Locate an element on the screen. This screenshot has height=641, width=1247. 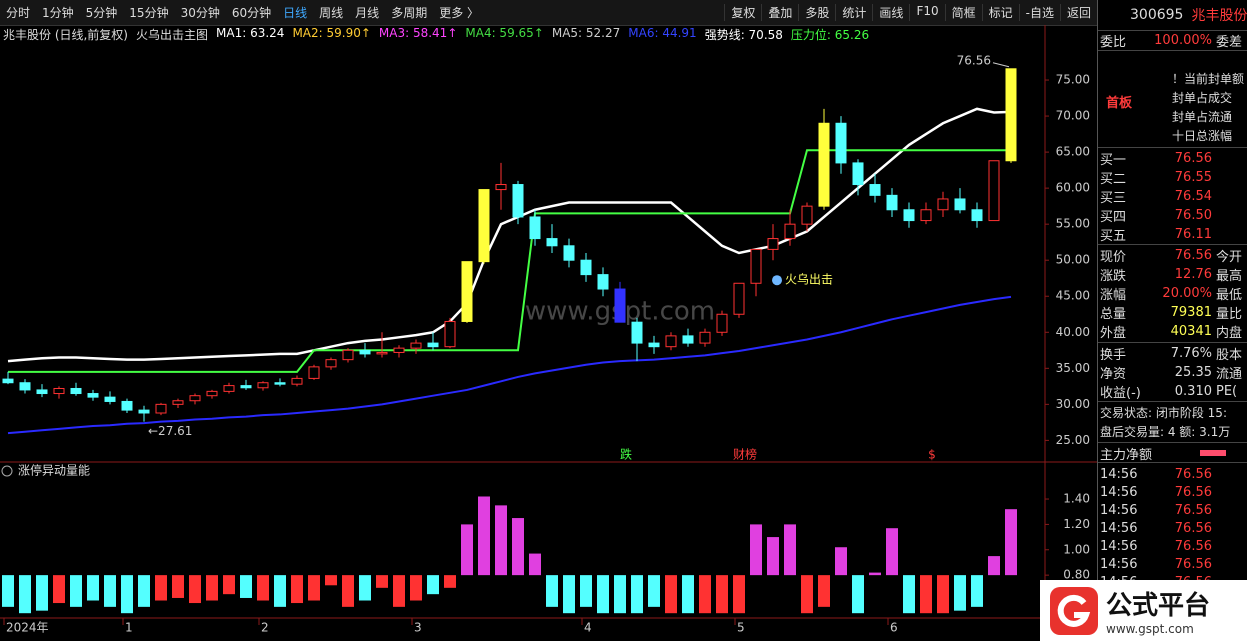
bid-label: 买二 is located at coordinates (1113, 179).